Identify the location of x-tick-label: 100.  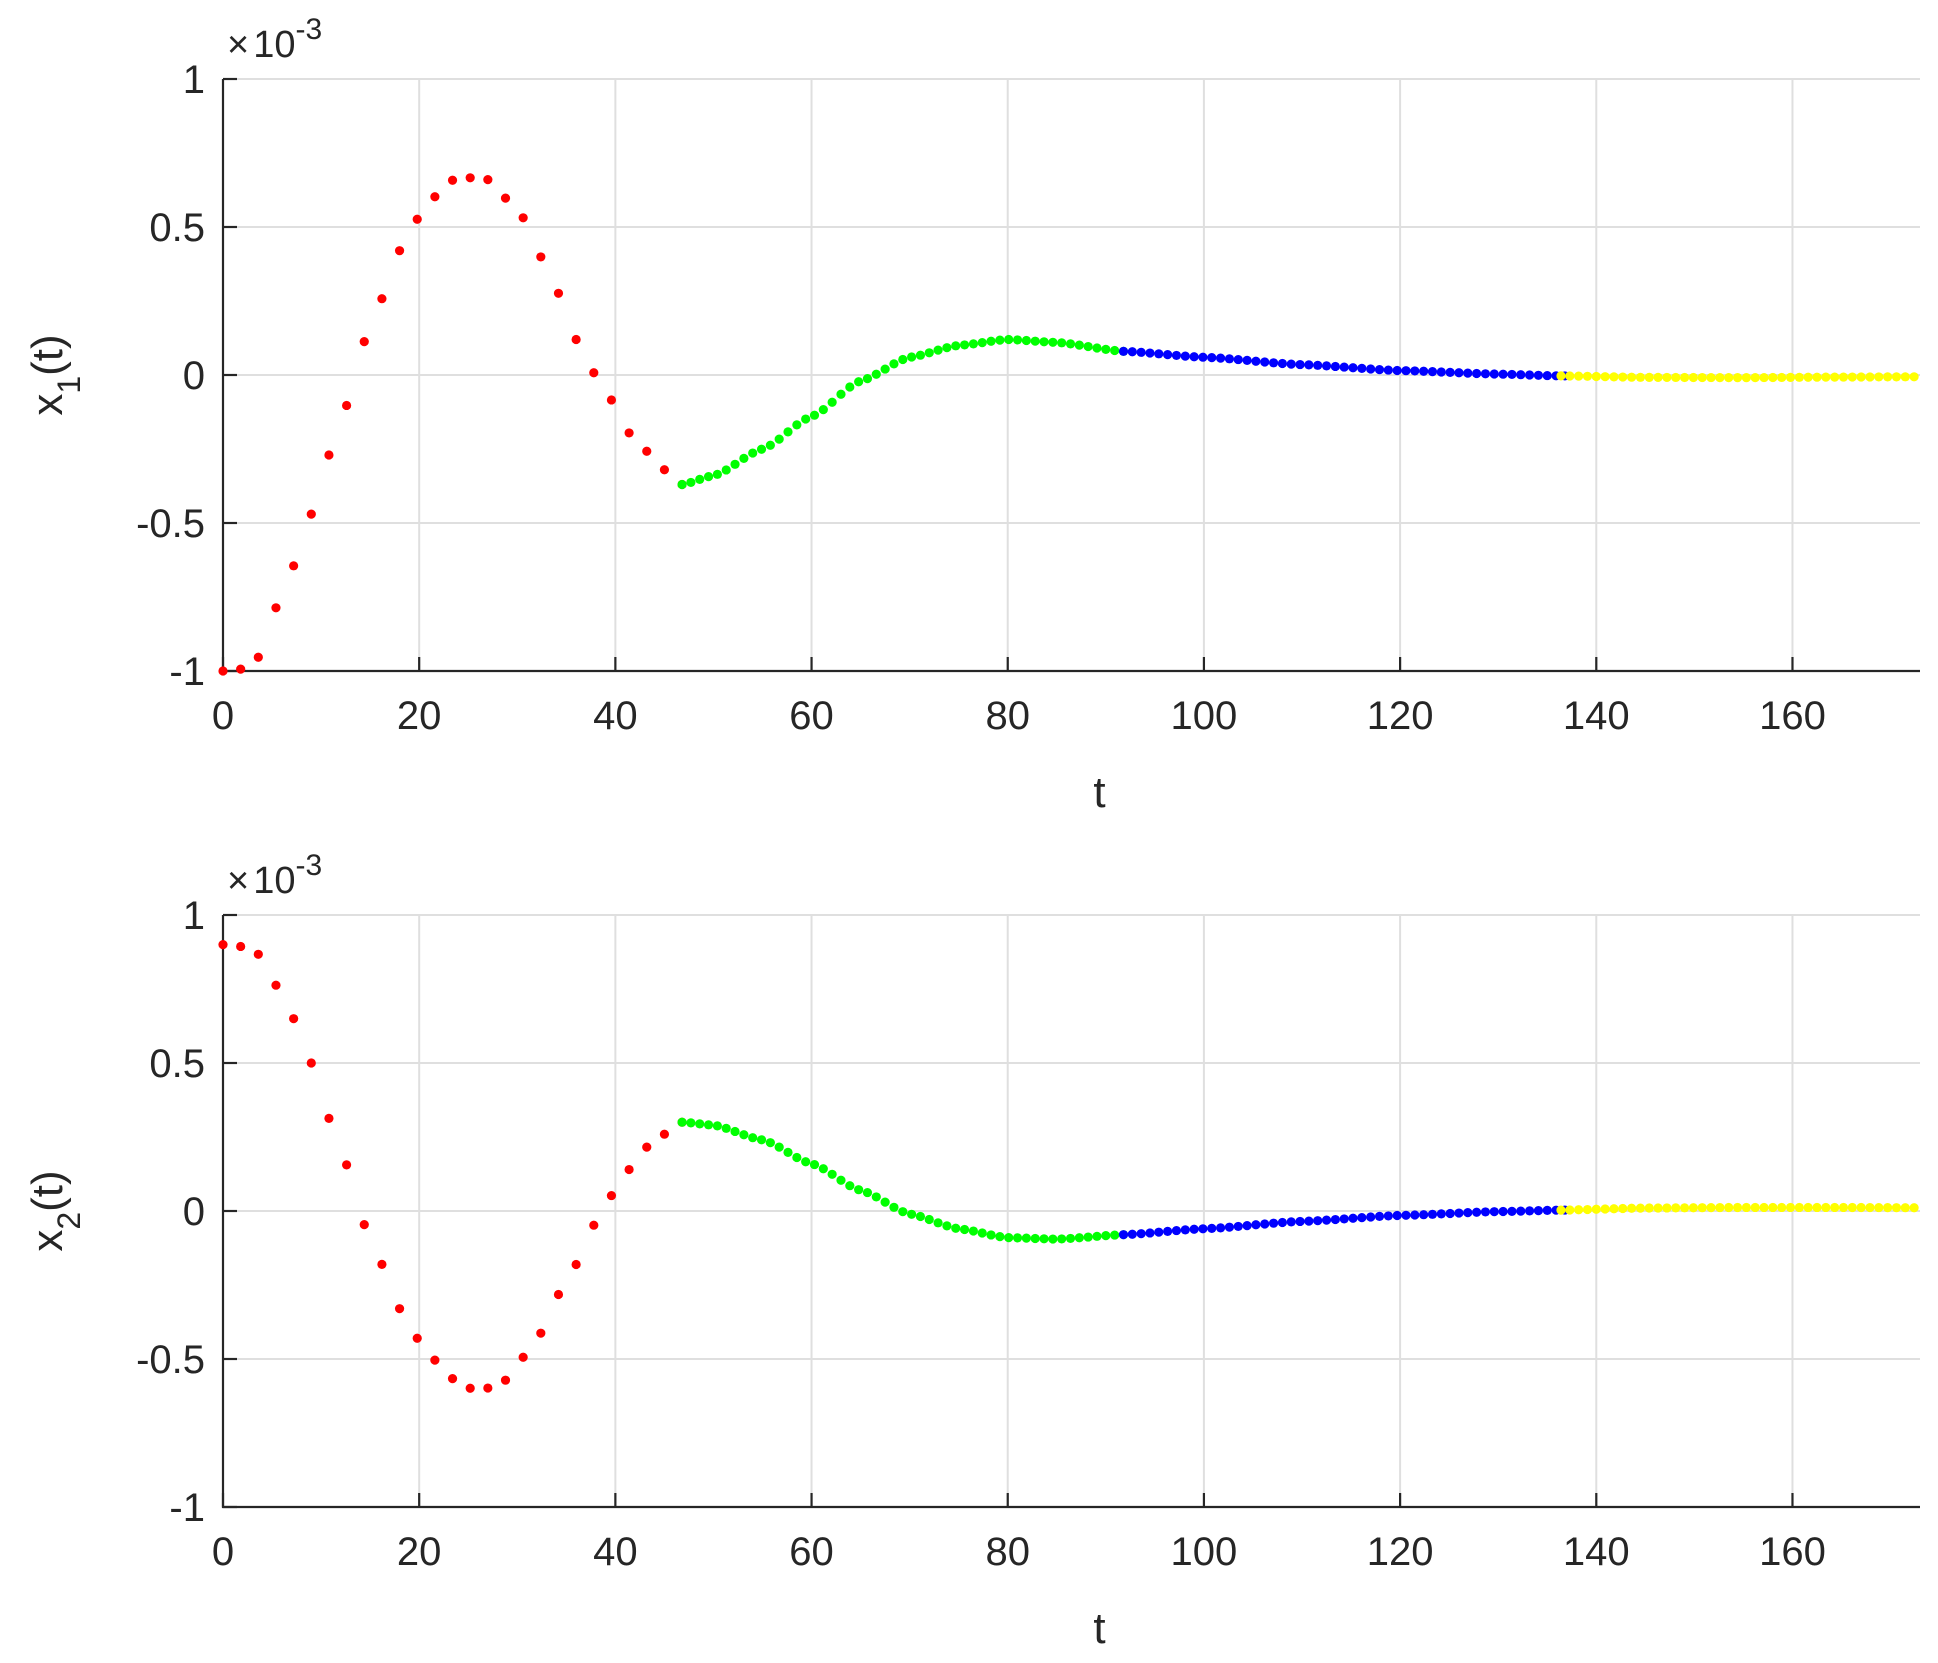
(1204, 1552).